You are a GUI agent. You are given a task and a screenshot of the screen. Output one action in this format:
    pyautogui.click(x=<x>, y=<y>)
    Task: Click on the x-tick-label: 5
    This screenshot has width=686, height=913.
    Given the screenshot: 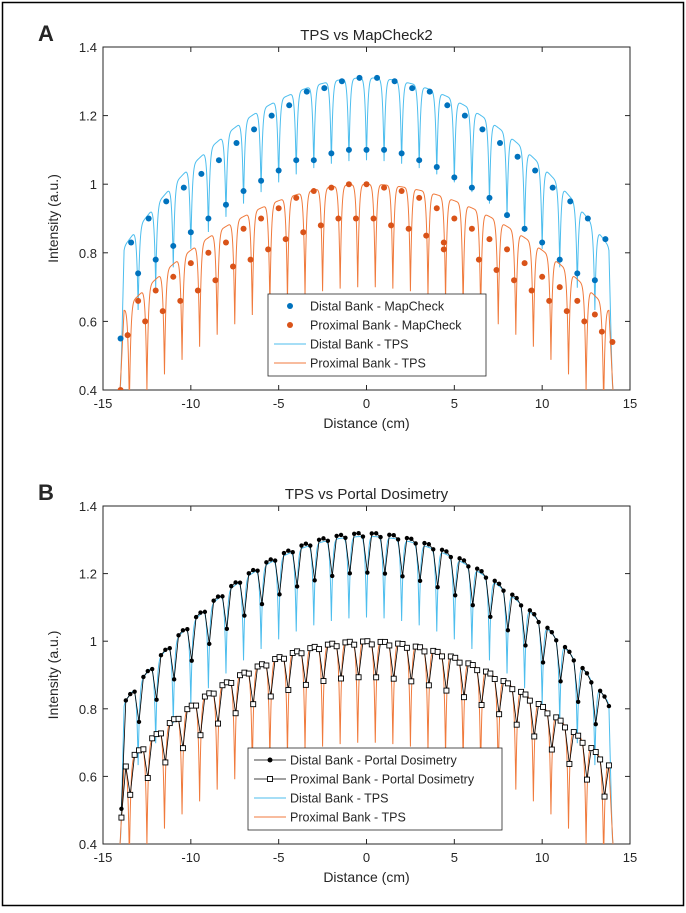 What is the action you would take?
    pyautogui.click(x=454, y=403)
    